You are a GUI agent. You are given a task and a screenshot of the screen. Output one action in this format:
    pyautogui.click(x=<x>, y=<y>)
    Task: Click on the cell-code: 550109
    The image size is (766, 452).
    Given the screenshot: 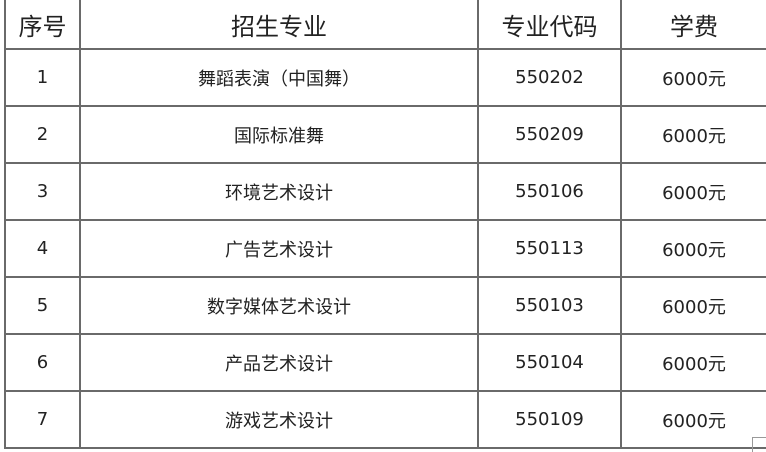 What is the action you would take?
    pyautogui.click(x=549, y=419)
    